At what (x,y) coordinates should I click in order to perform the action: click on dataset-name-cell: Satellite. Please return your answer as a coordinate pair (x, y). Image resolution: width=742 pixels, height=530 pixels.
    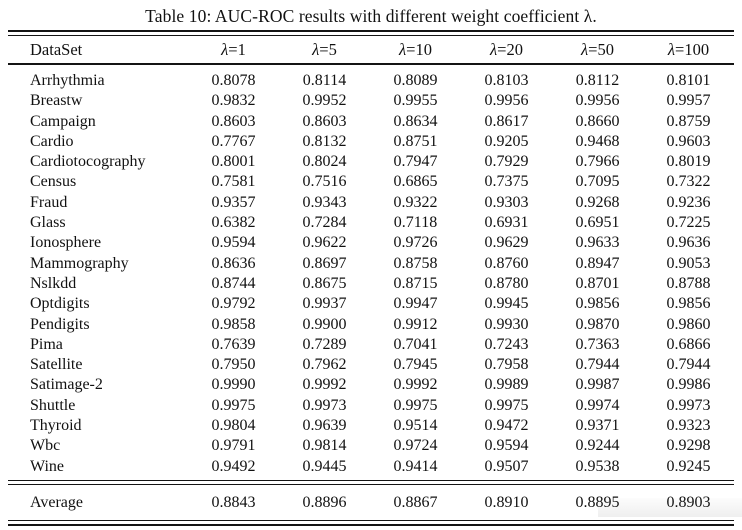
    Looking at the image, I should click on (56, 365).